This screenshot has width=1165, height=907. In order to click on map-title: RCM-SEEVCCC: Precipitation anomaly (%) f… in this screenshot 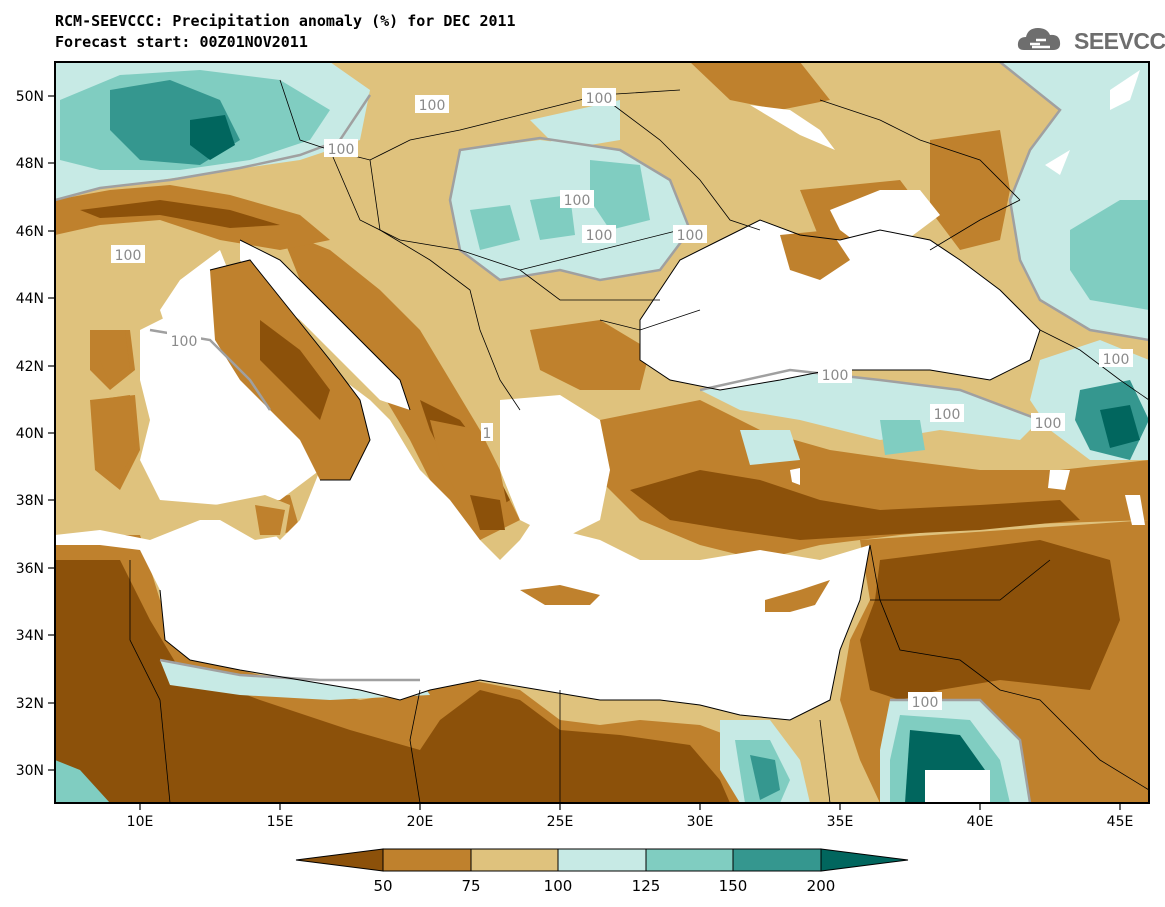, I will do `click(285, 21)`.